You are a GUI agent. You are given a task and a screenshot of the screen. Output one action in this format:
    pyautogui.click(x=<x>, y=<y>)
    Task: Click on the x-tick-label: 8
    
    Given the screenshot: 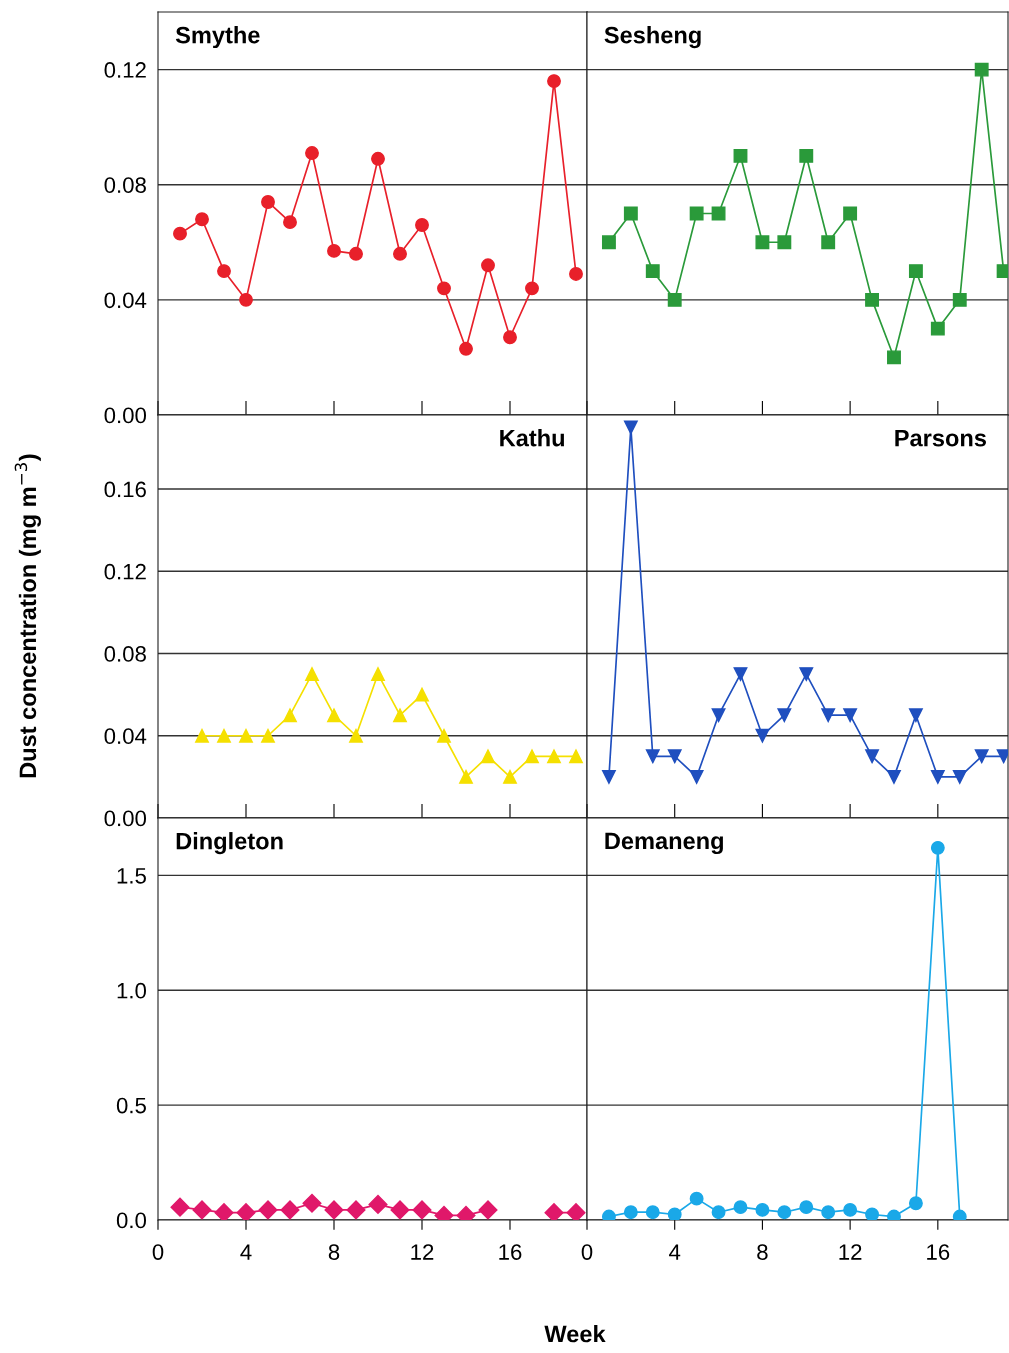 What is the action you would take?
    pyautogui.click(x=762, y=1252)
    